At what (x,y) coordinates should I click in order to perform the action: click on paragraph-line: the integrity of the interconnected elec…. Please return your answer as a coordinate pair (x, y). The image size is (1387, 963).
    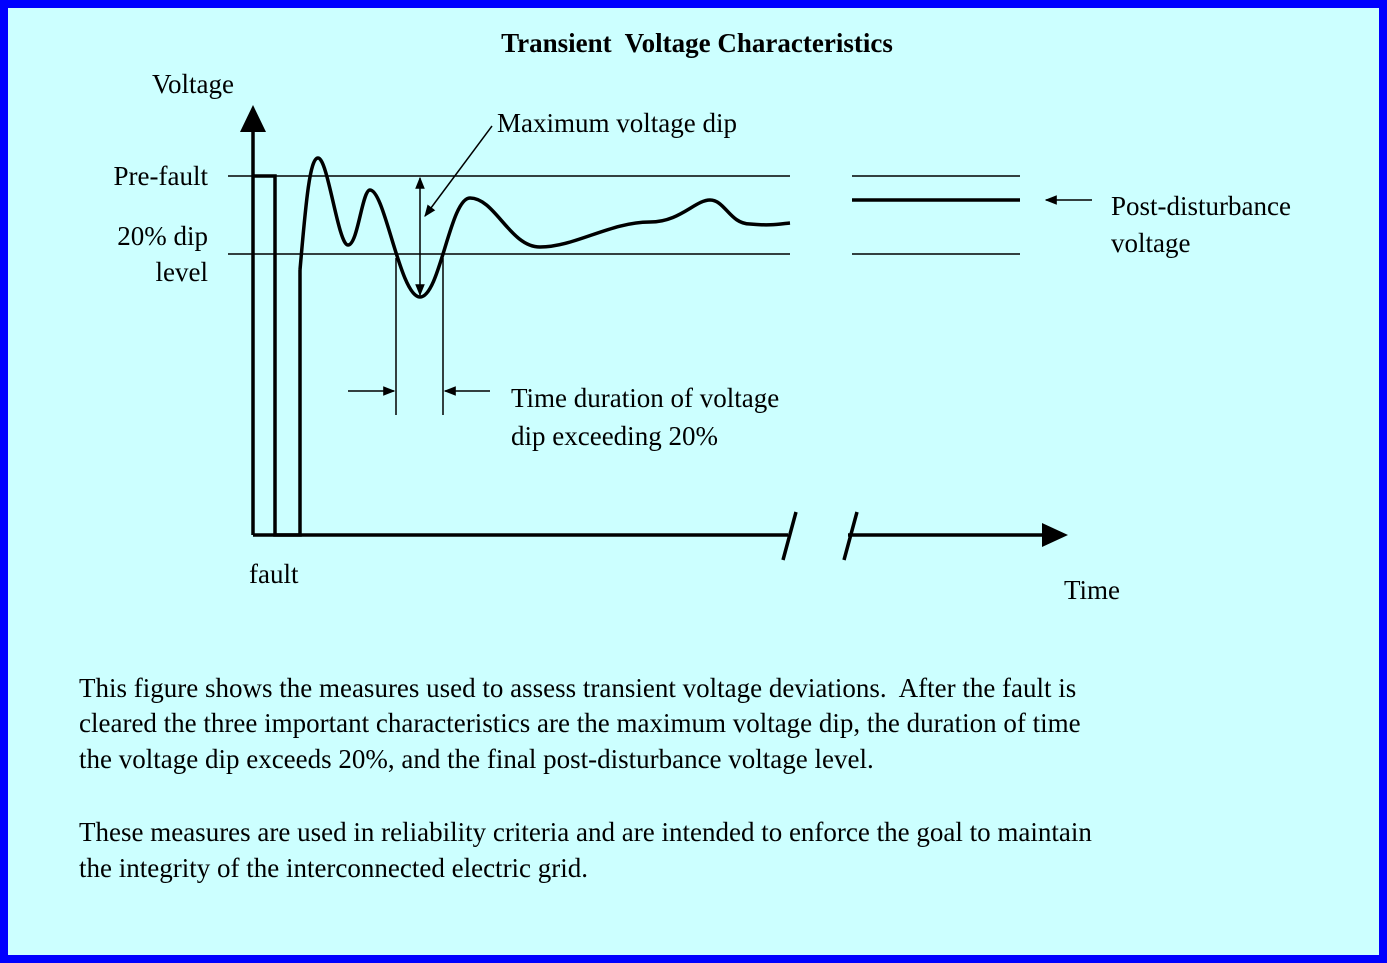
    Looking at the image, I should click on (333, 868).